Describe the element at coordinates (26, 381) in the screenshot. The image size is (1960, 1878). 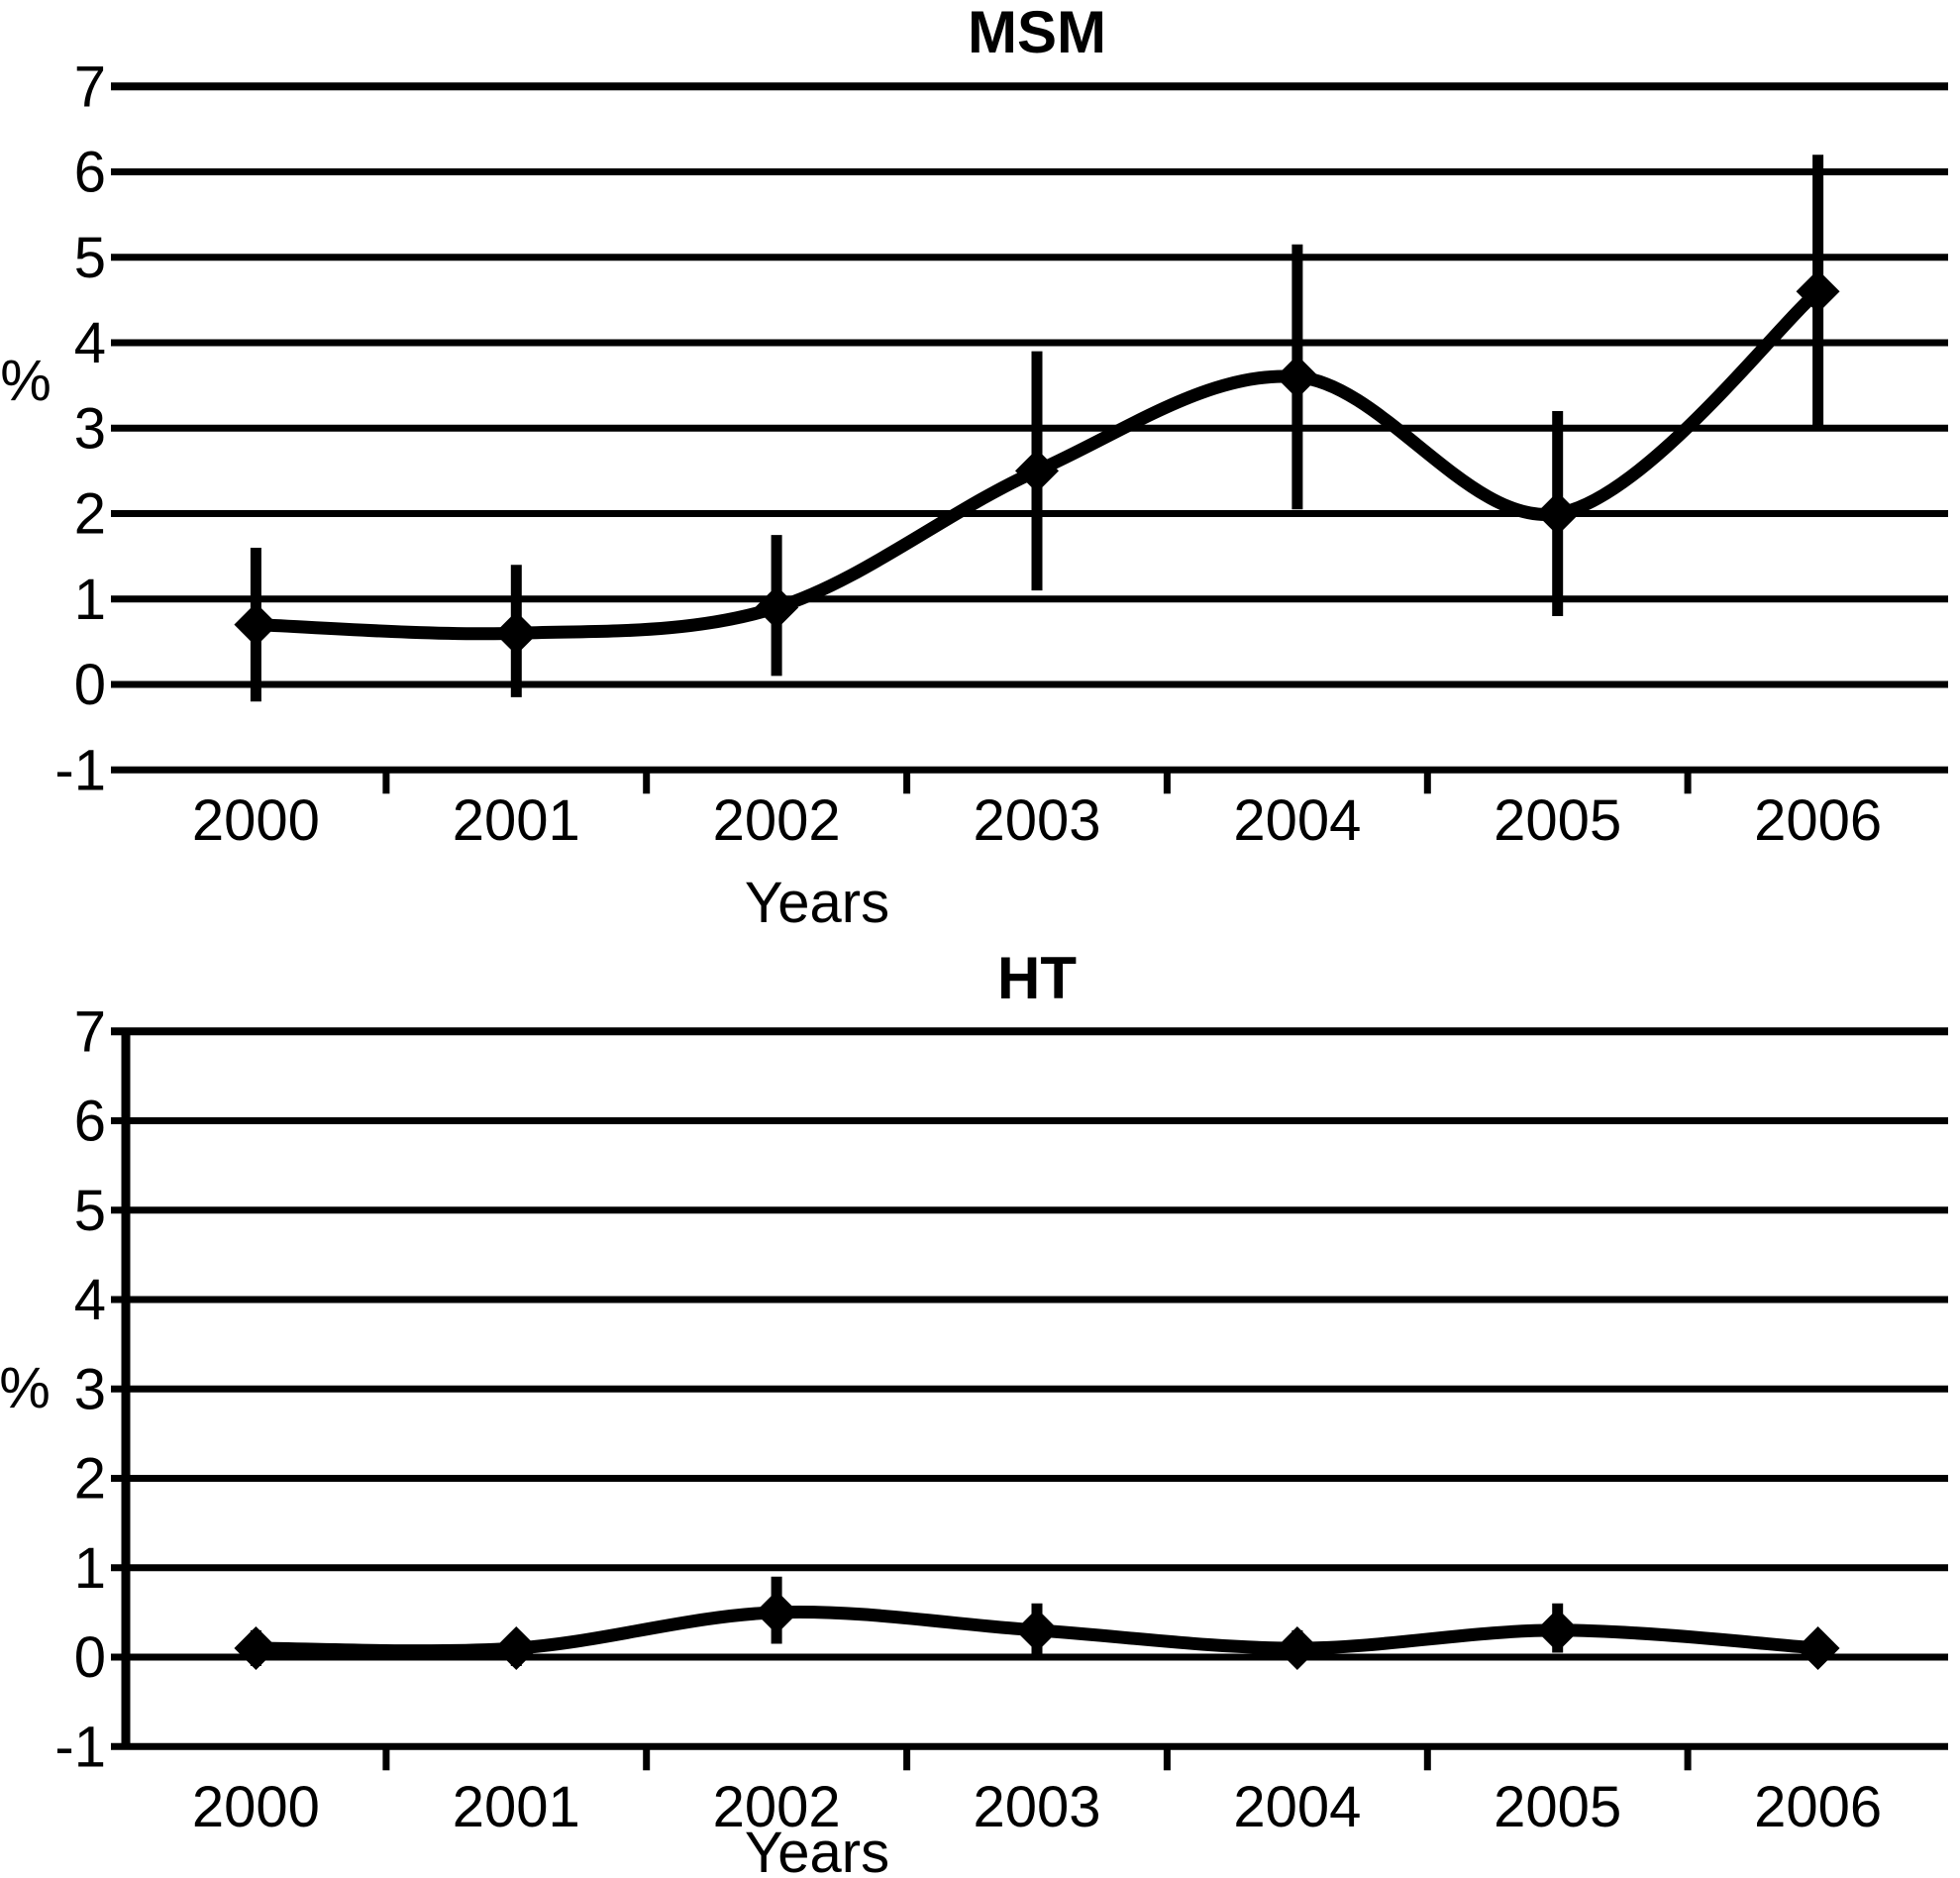
I see `y-axis-title-top: %` at that location.